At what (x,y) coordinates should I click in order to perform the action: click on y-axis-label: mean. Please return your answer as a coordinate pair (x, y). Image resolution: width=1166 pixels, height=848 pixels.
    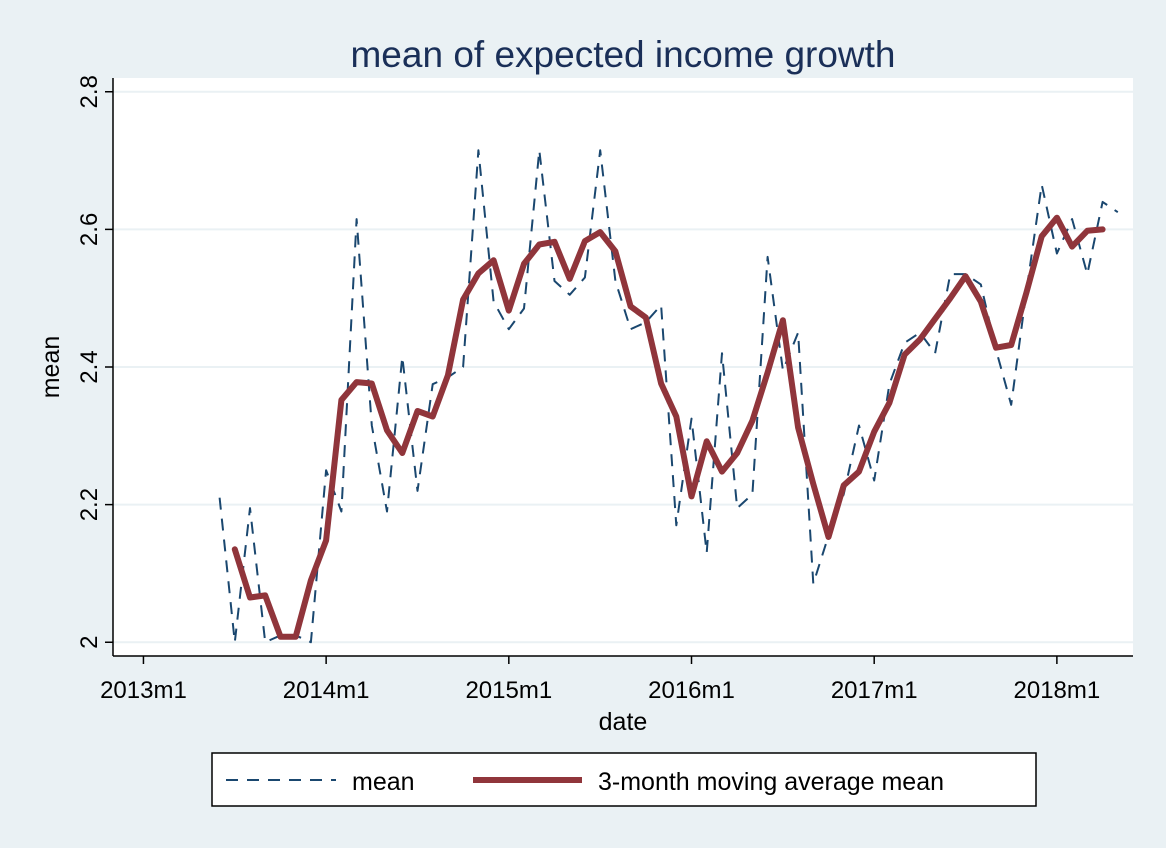
    Looking at the image, I should click on (51, 367).